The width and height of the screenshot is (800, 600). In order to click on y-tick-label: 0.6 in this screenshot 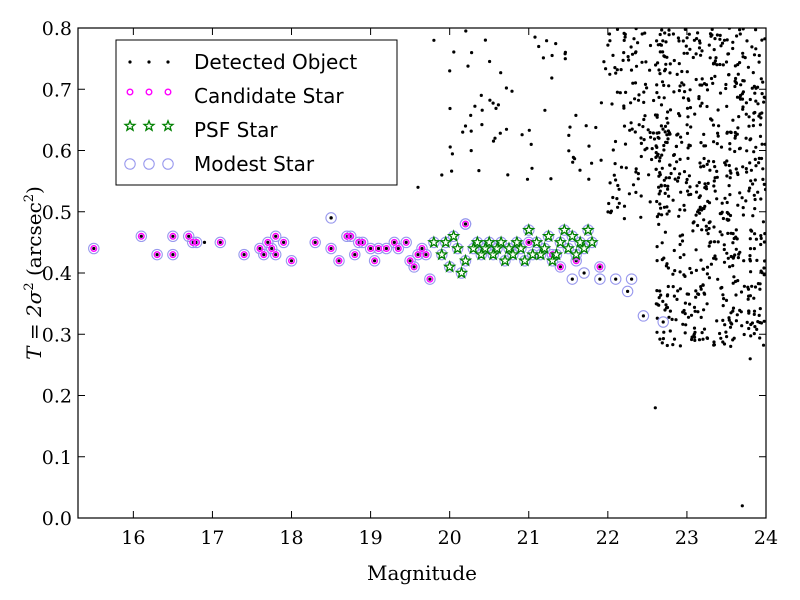, I will do `click(57, 152)`.